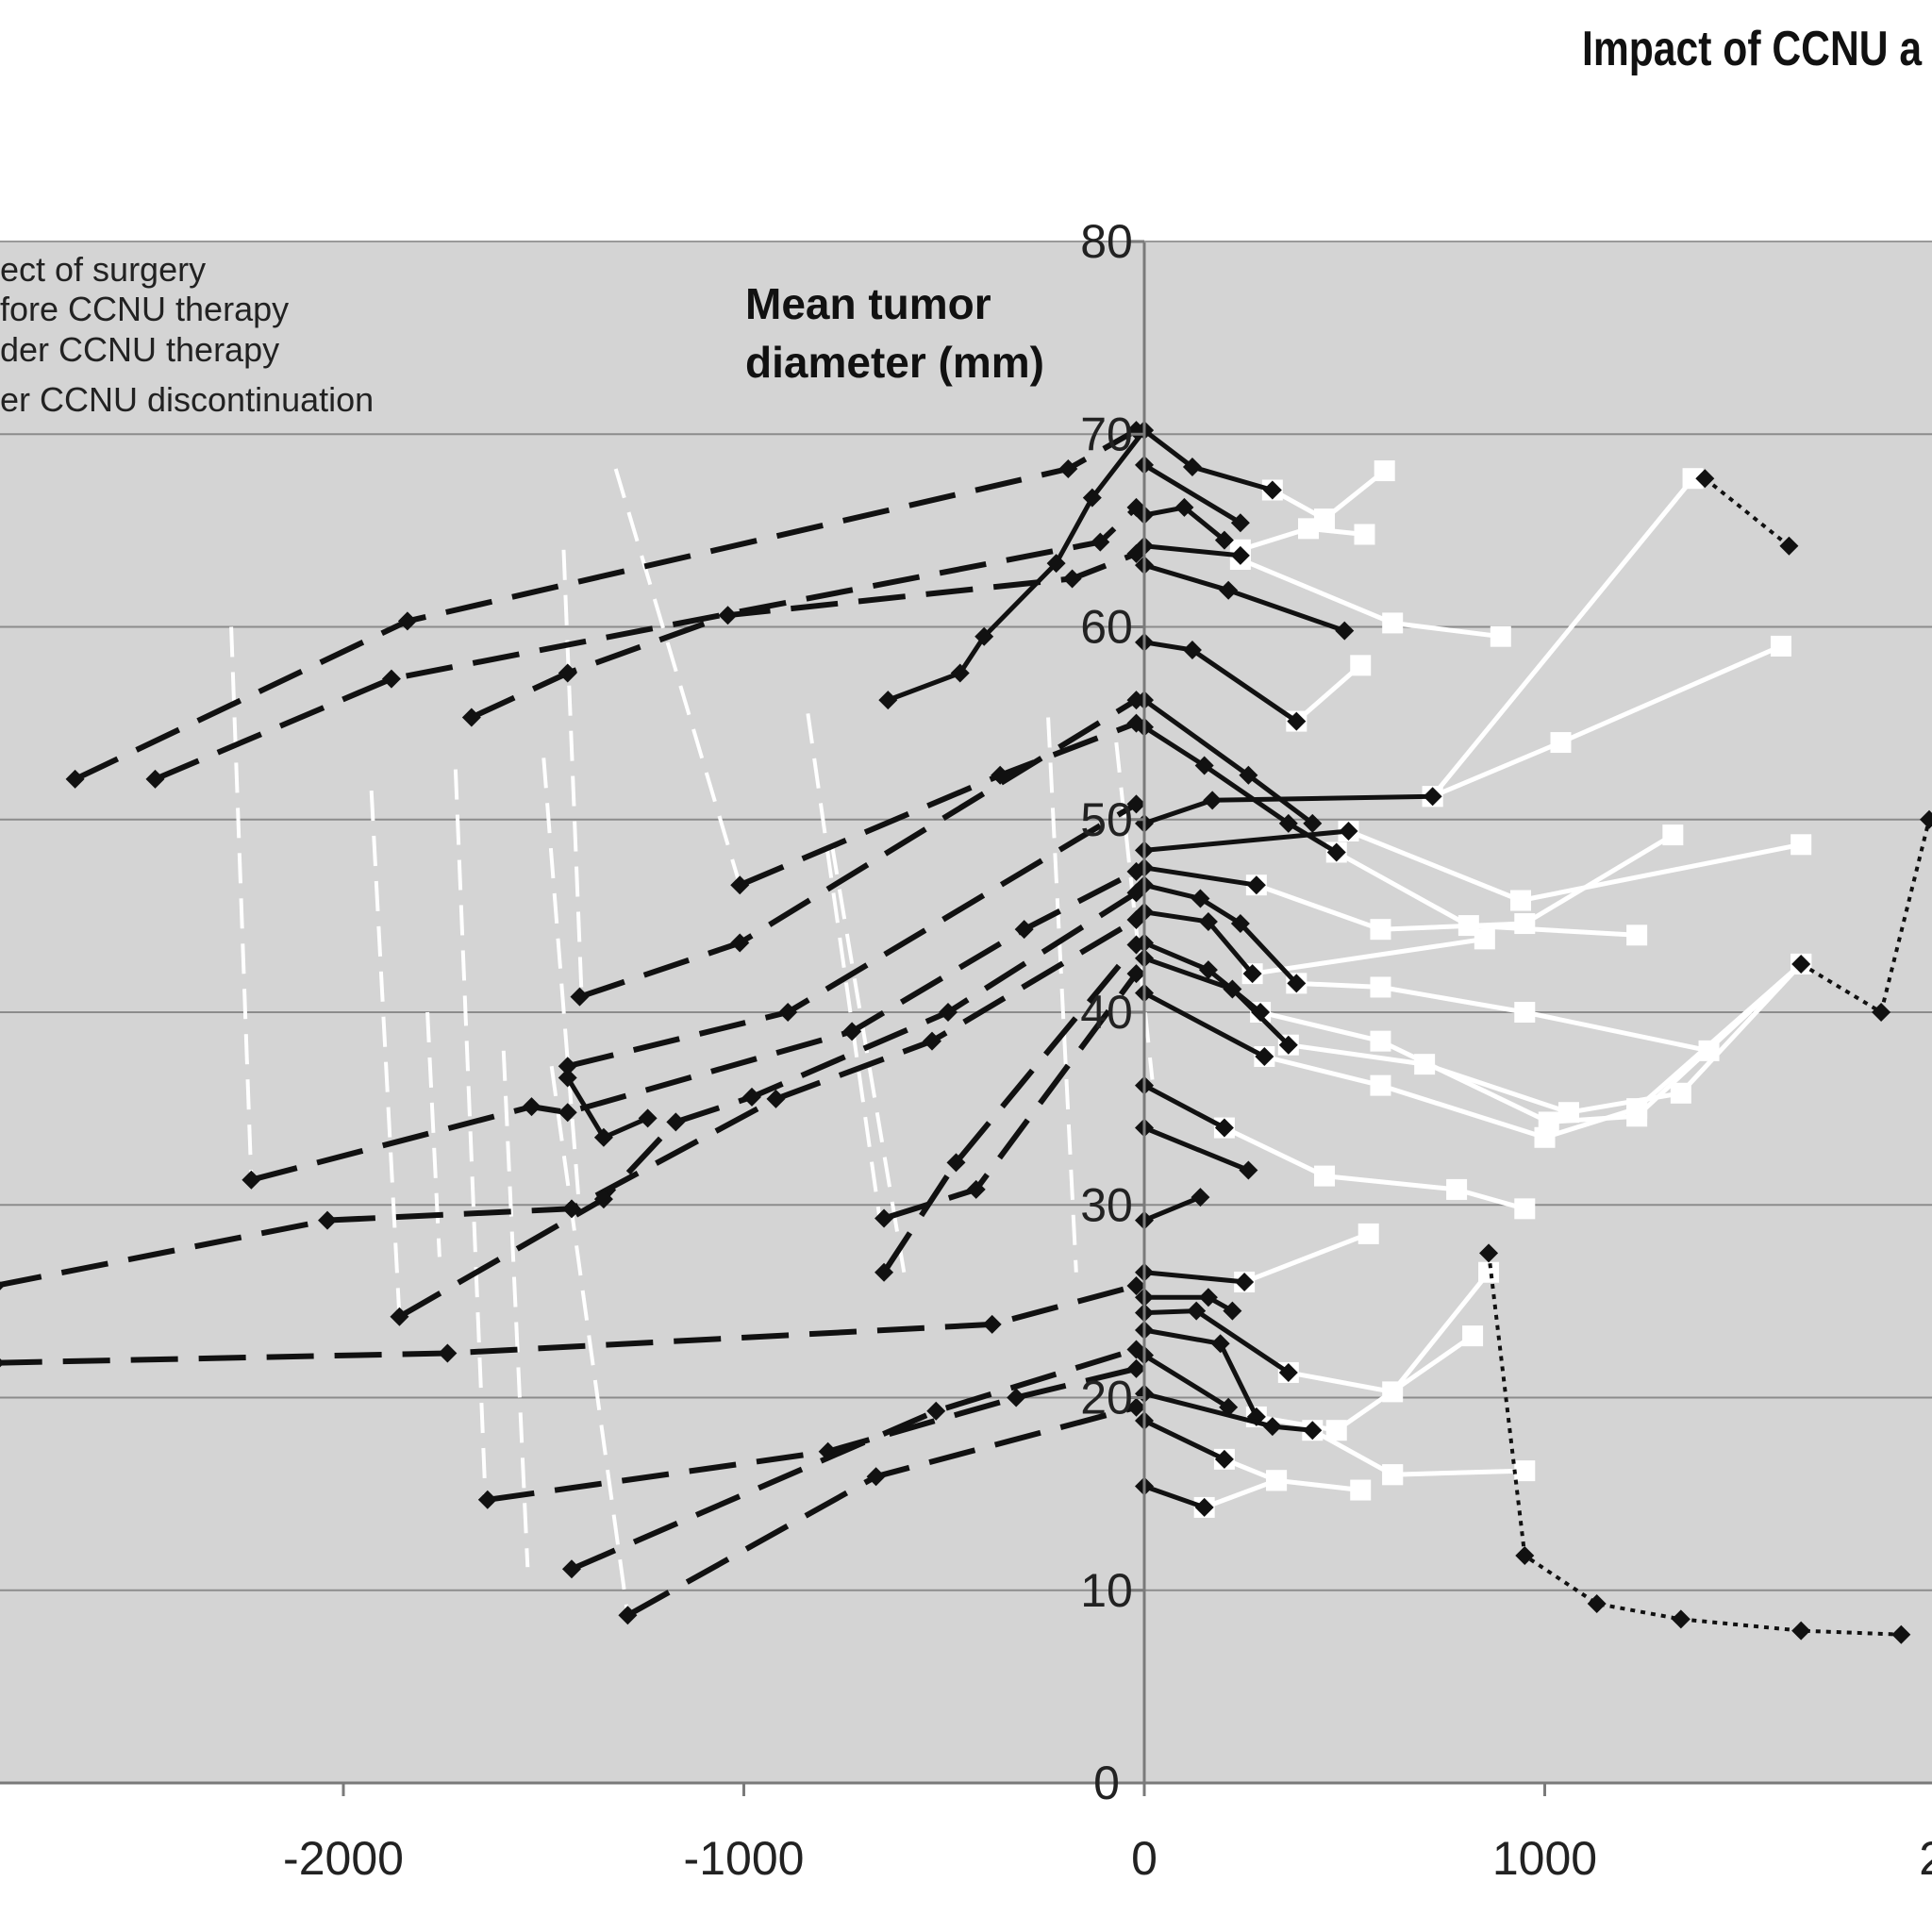 The height and width of the screenshot is (1932, 1932). Describe the element at coordinates (1106, 1013) in the screenshot. I see `y-tick-label-40: 40` at that location.